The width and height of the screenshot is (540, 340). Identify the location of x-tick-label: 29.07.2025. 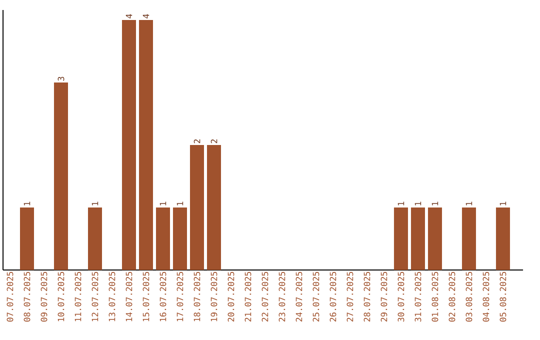
(384, 297).